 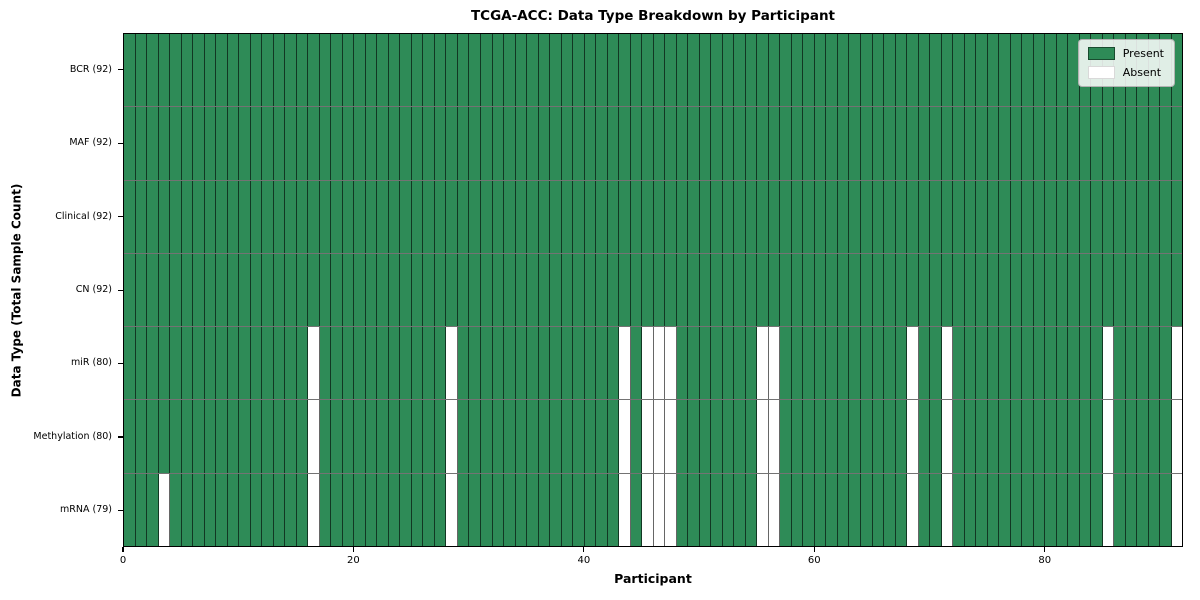 What do you see at coordinates (72, 436) in the screenshot?
I see `y-tick-label: Methylation (80)` at bounding box center [72, 436].